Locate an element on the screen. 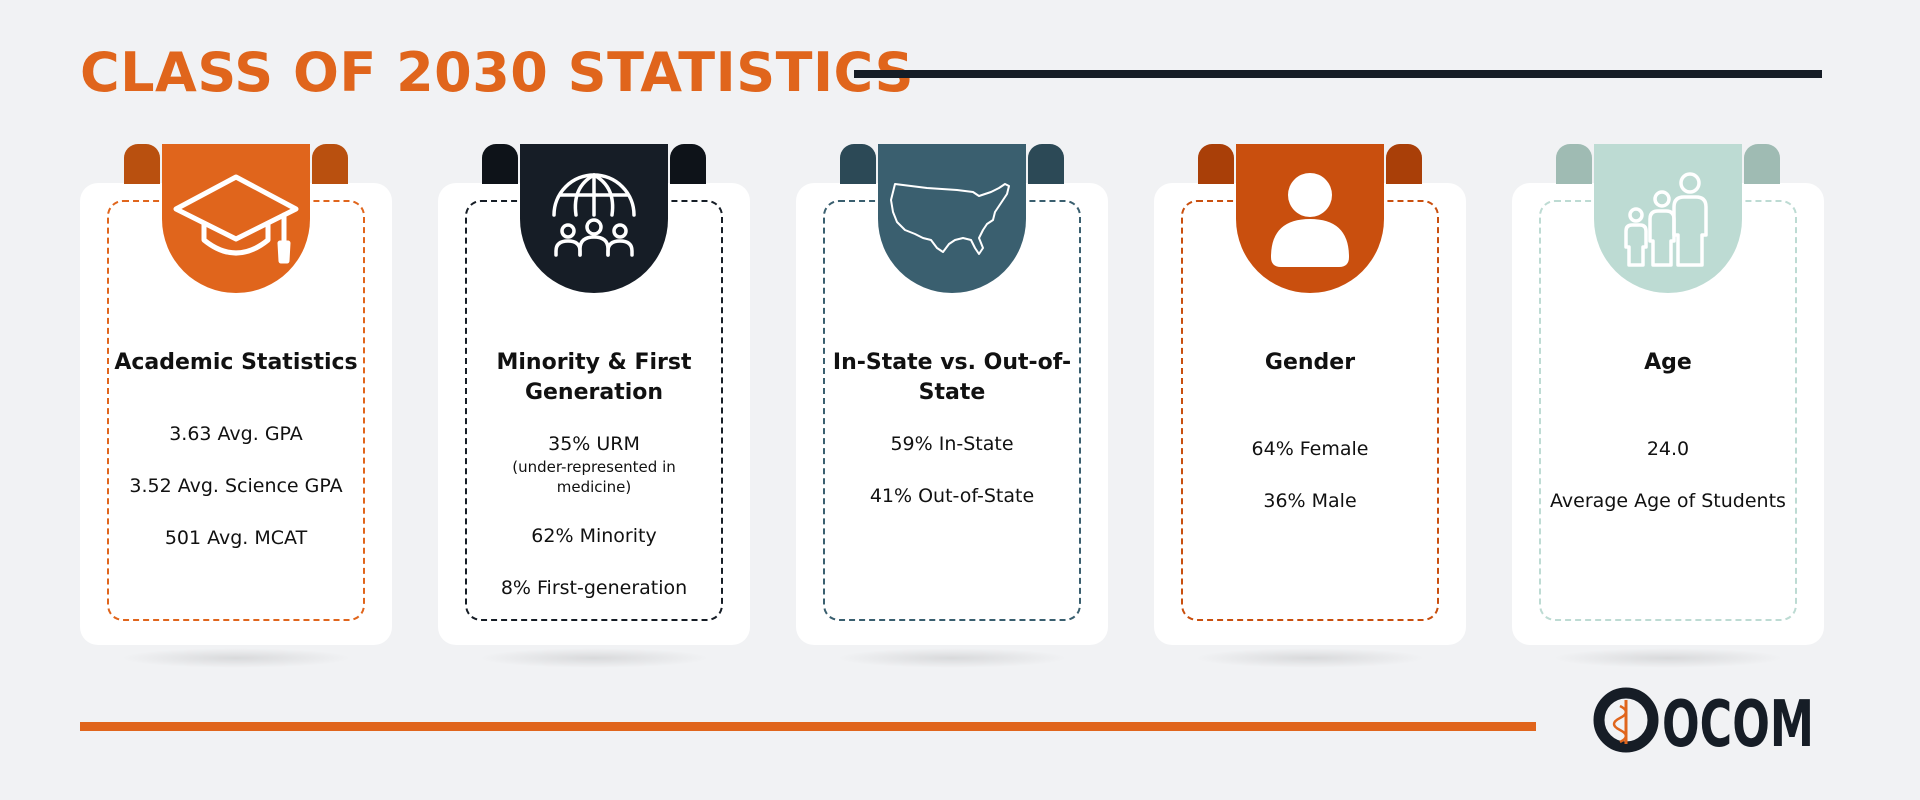 This screenshot has width=1920, height=800. stat-urm: 35% URM is located at coordinates (594, 444).